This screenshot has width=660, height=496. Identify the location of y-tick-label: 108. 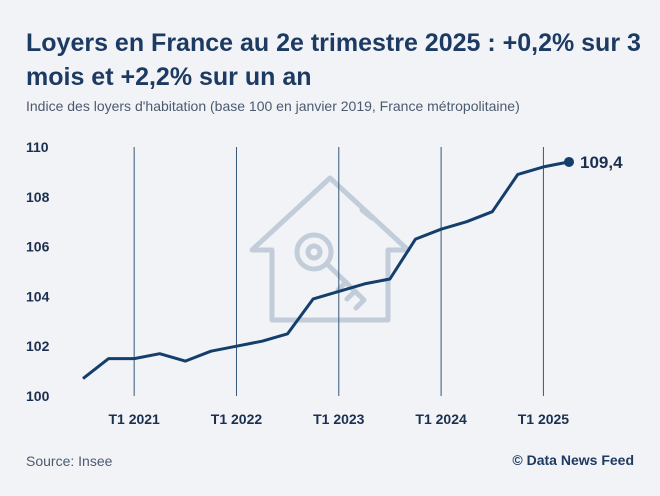
(38, 197).